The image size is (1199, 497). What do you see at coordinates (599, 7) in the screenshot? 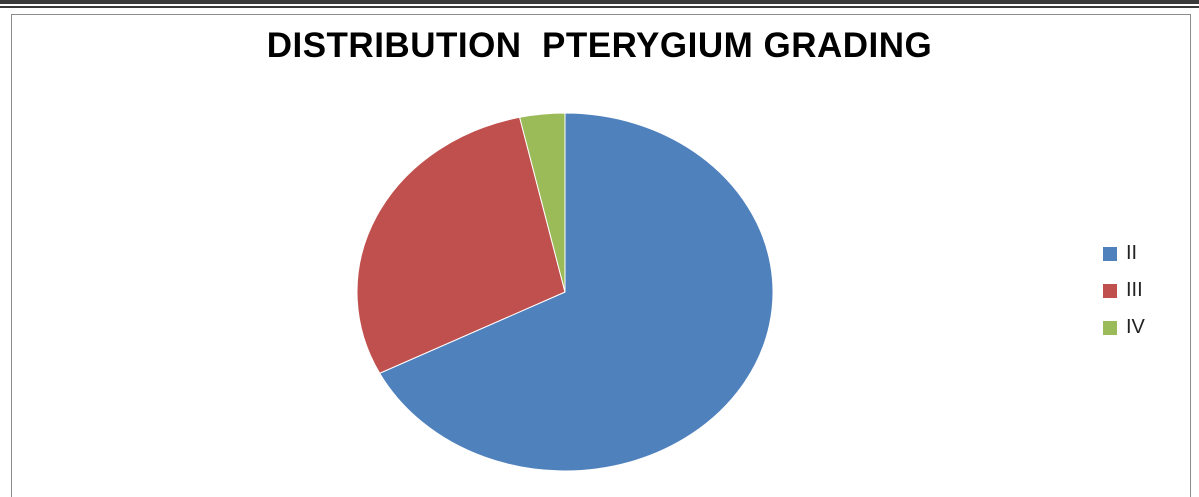
I see `frame-top-border-inner` at bounding box center [599, 7].